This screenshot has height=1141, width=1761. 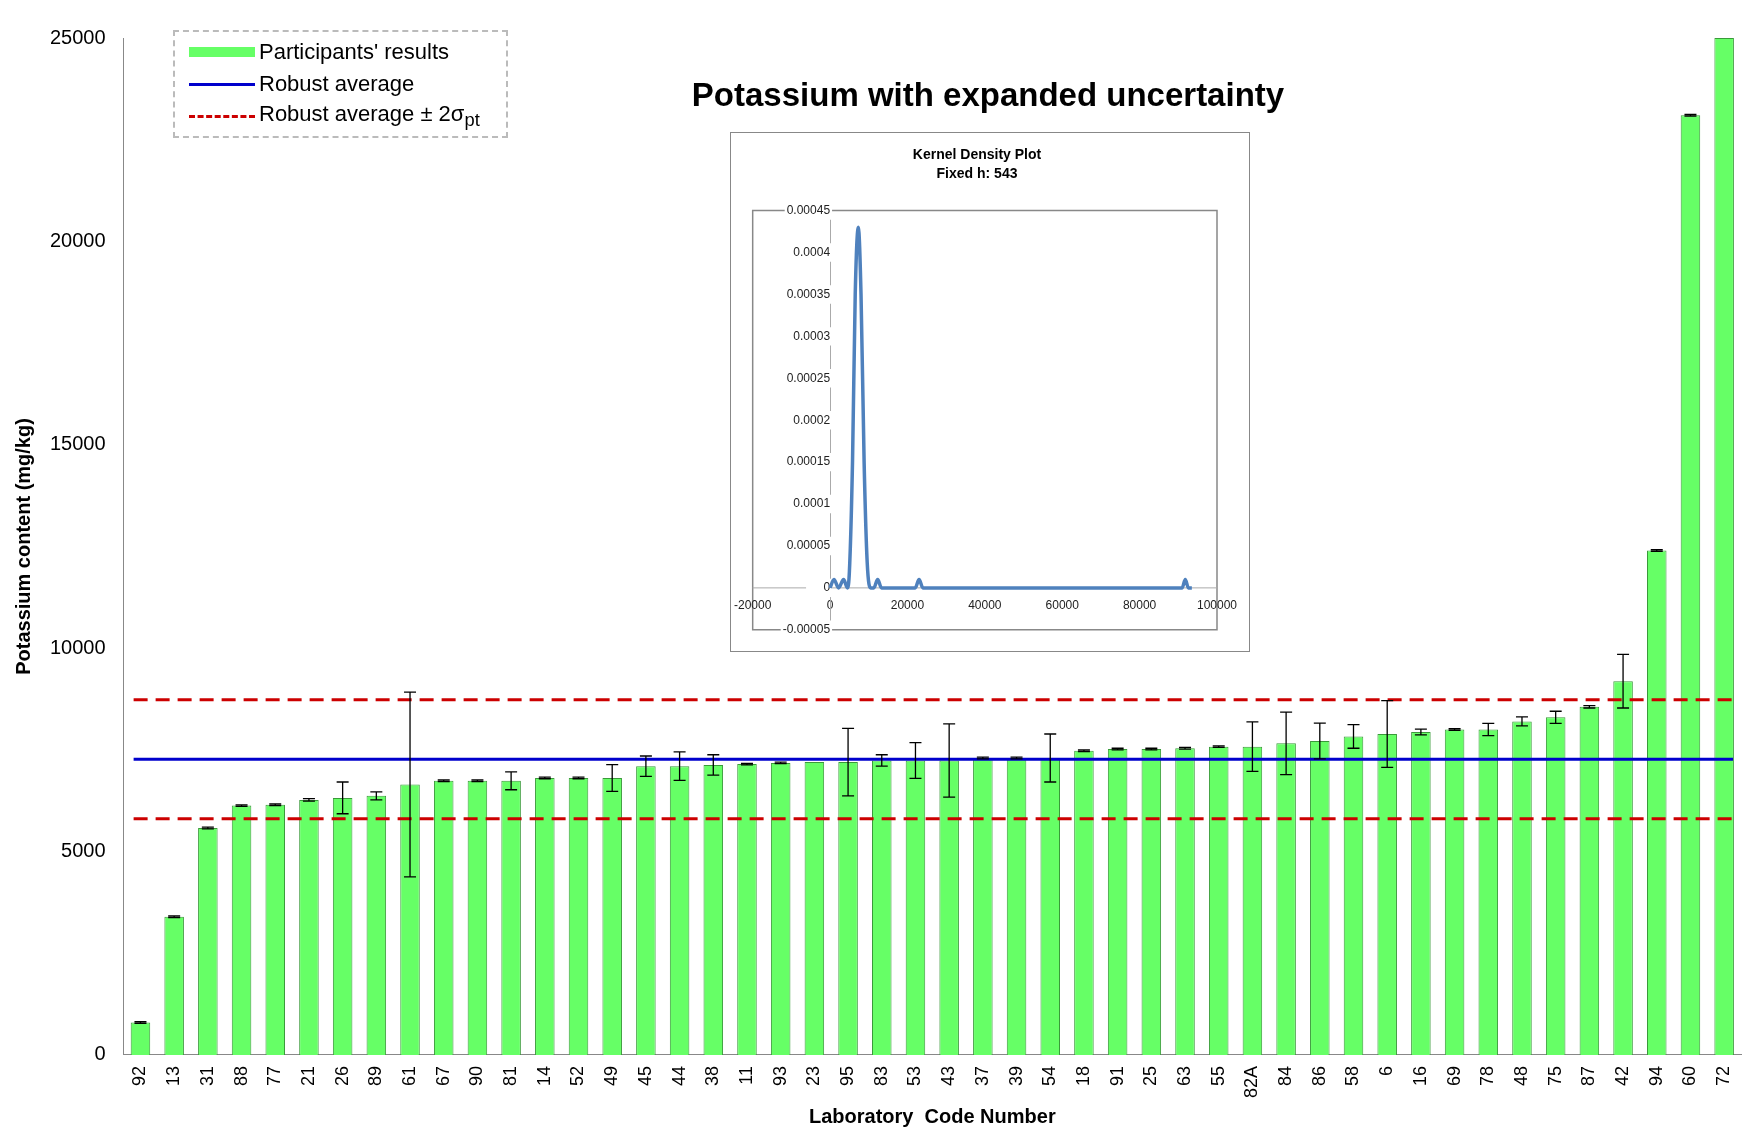 I want to click on legend-label: Robust average, so click(x=337, y=84).